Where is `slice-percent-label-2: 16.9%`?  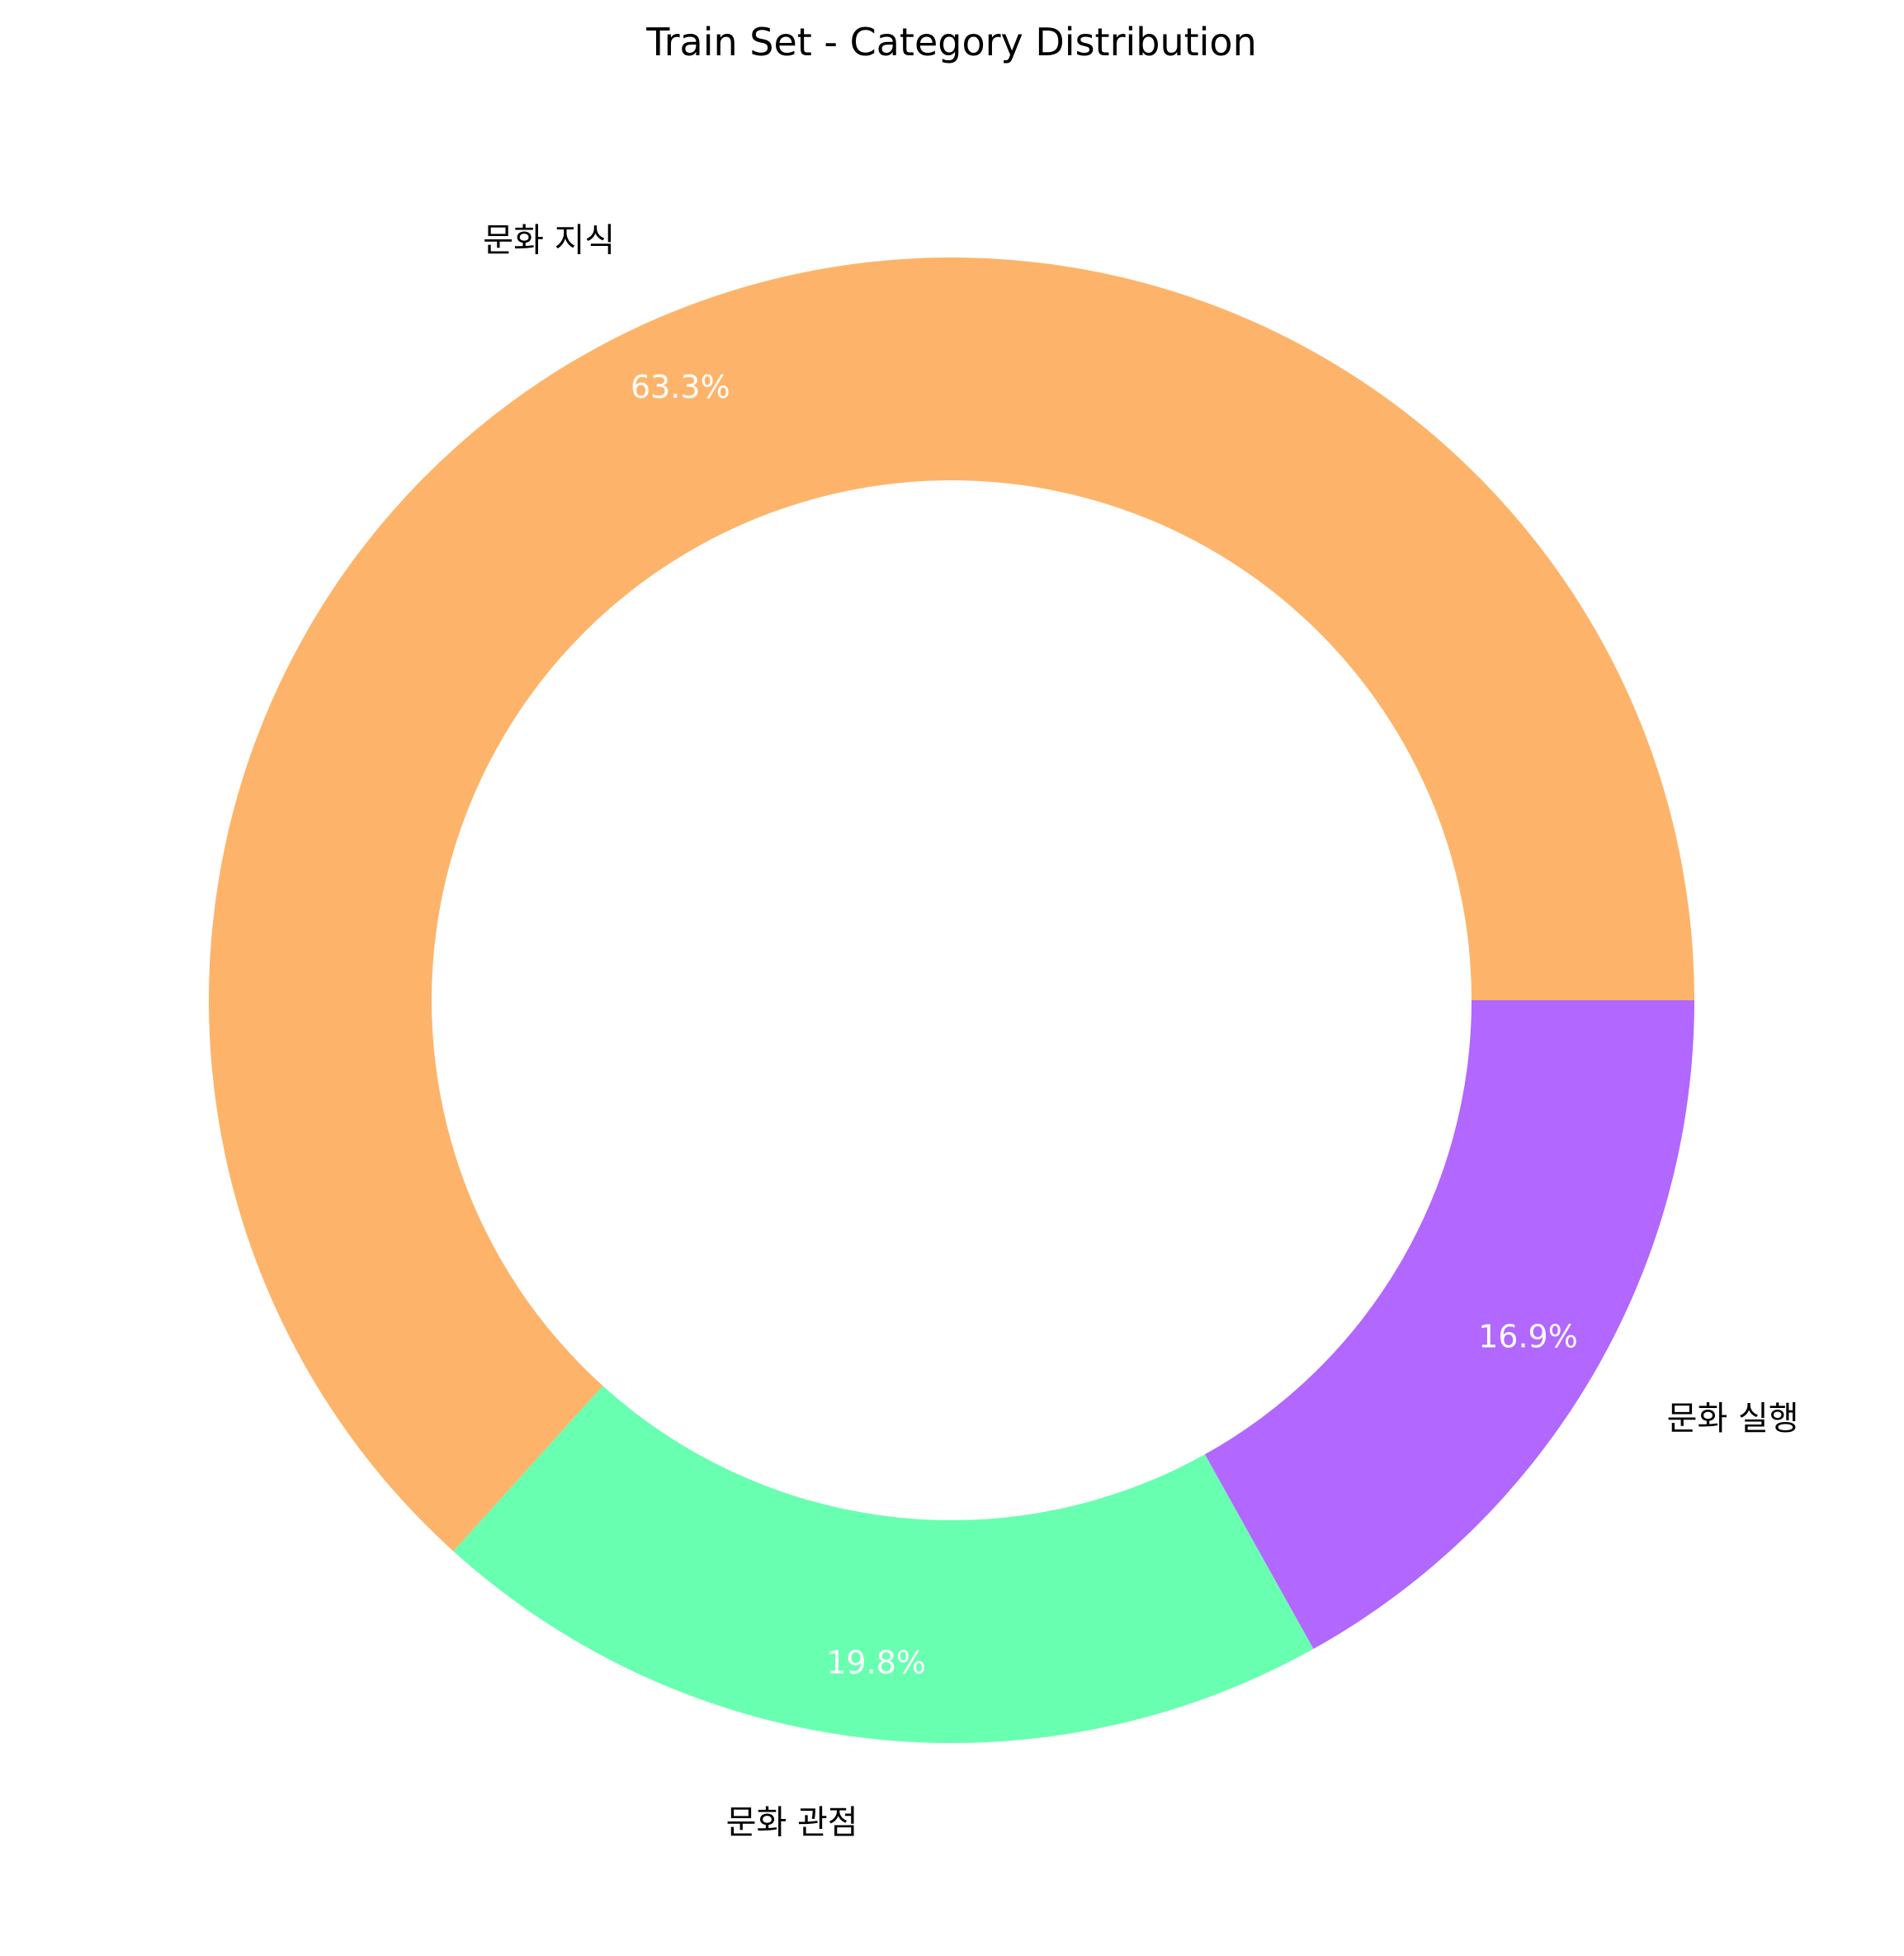 slice-percent-label-2: 16.9% is located at coordinates (1528, 1337).